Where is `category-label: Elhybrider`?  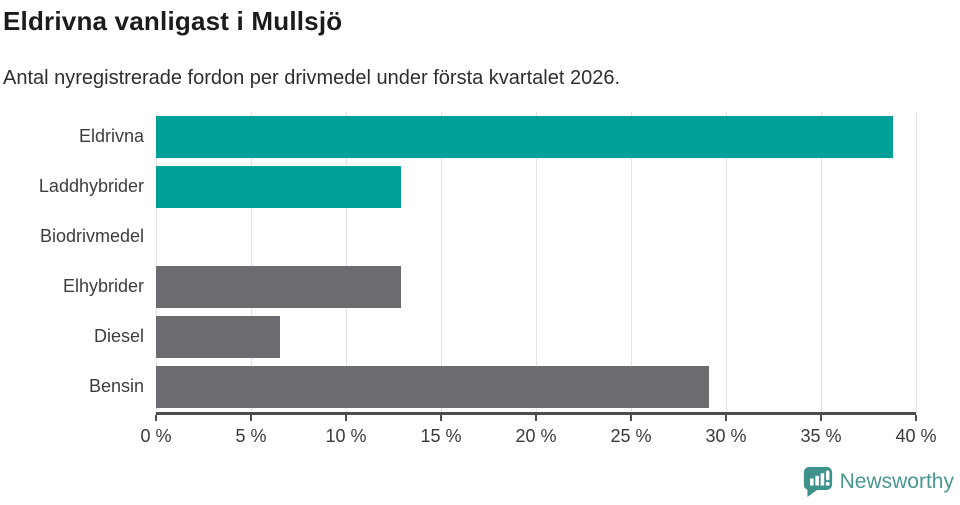
category-label: Elhybrider is located at coordinates (103, 286).